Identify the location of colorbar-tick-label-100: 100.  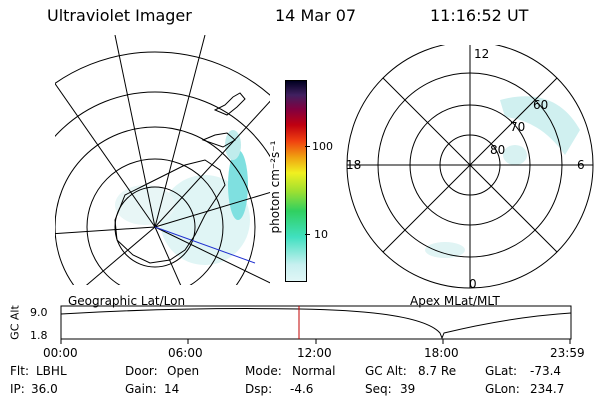
(322, 146).